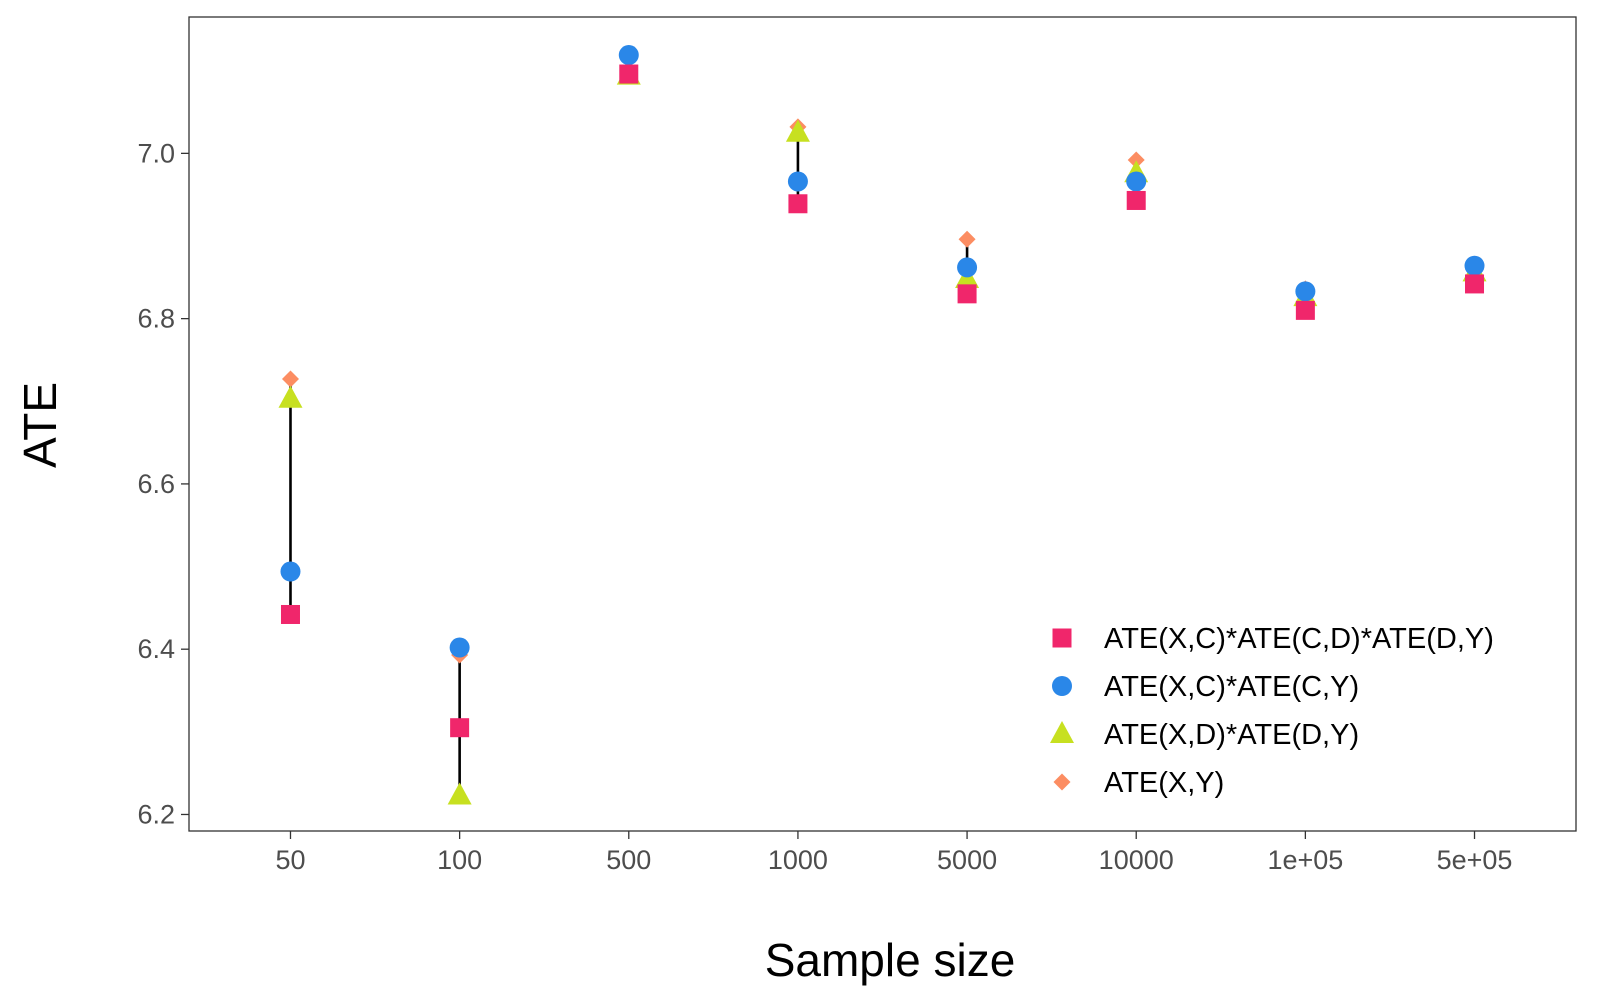  Describe the element at coordinates (1475, 860) in the screenshot. I see `x-tick-label: 5e+05` at that location.